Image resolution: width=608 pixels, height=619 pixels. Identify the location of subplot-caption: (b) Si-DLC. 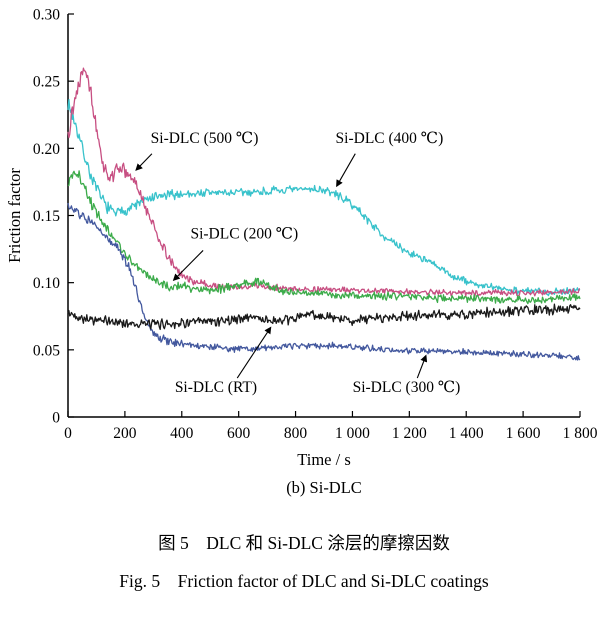
(324, 487).